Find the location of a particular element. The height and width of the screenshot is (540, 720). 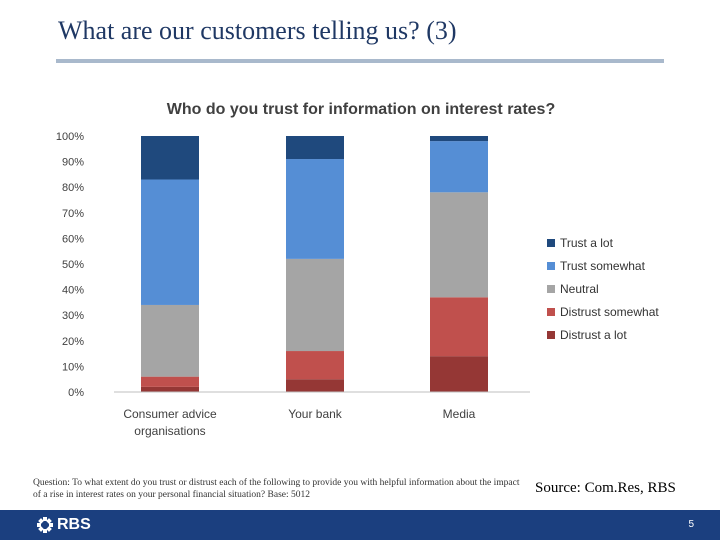

x-category-label: organisations is located at coordinates (169, 431).